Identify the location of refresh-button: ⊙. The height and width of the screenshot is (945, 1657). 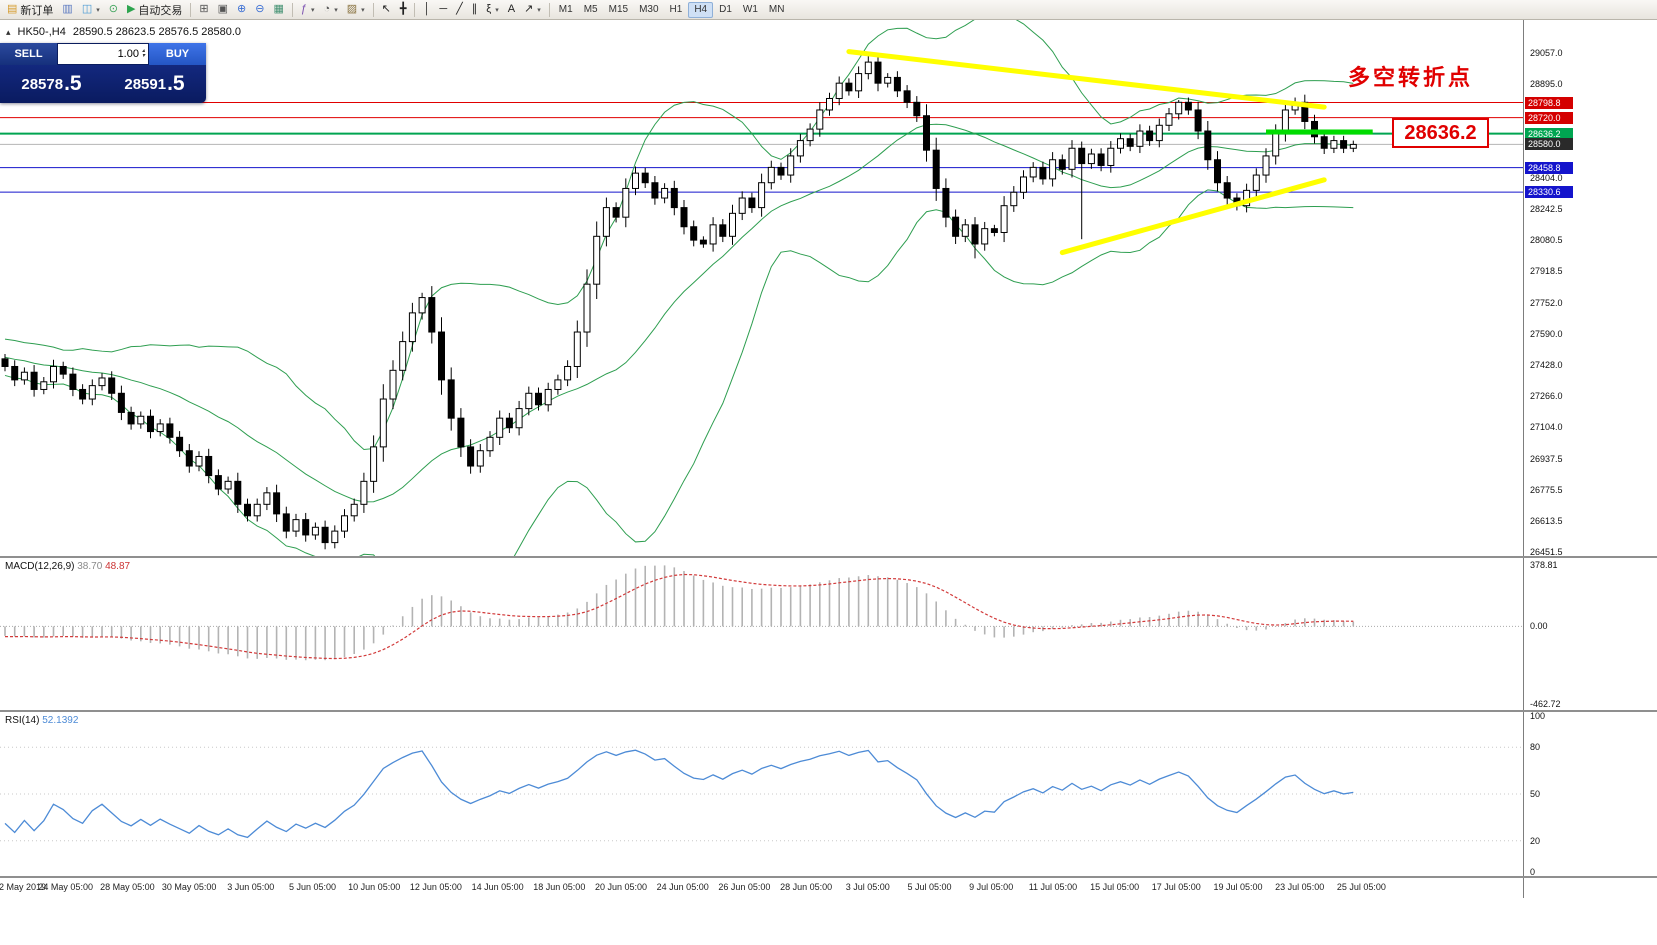
(113, 9).